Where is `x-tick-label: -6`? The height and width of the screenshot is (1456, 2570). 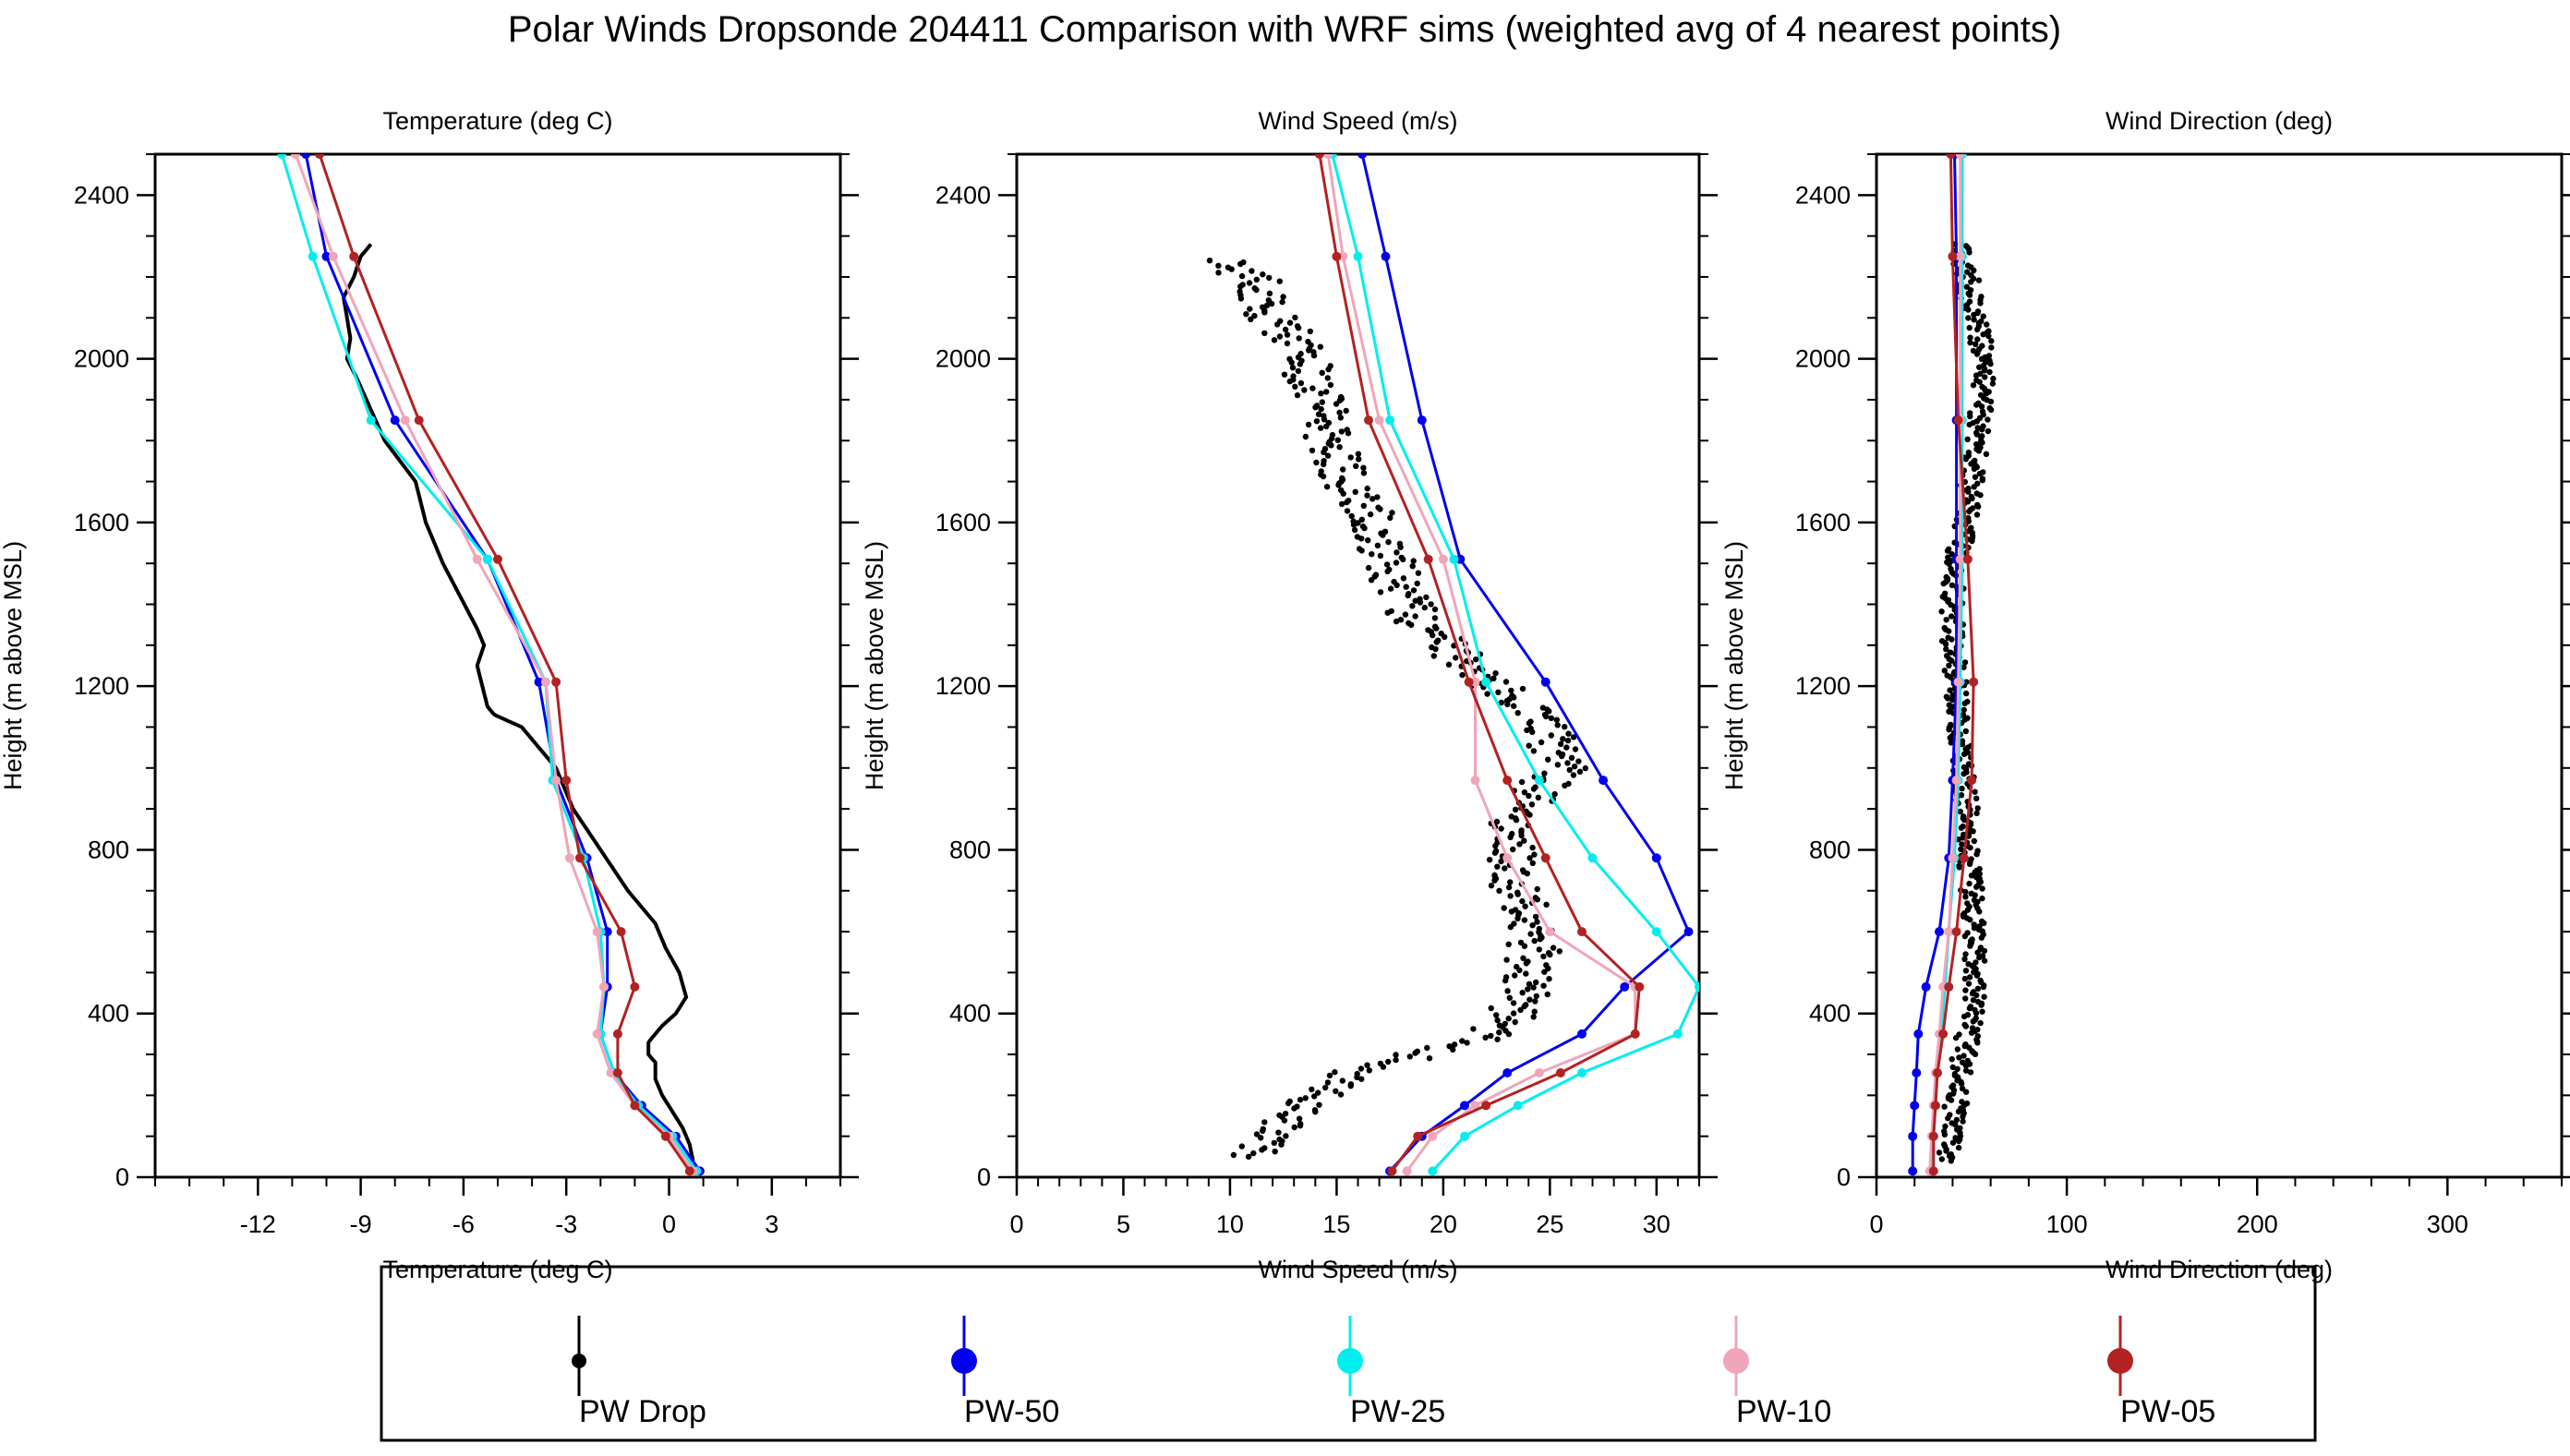
x-tick-label: -6 is located at coordinates (463, 1224).